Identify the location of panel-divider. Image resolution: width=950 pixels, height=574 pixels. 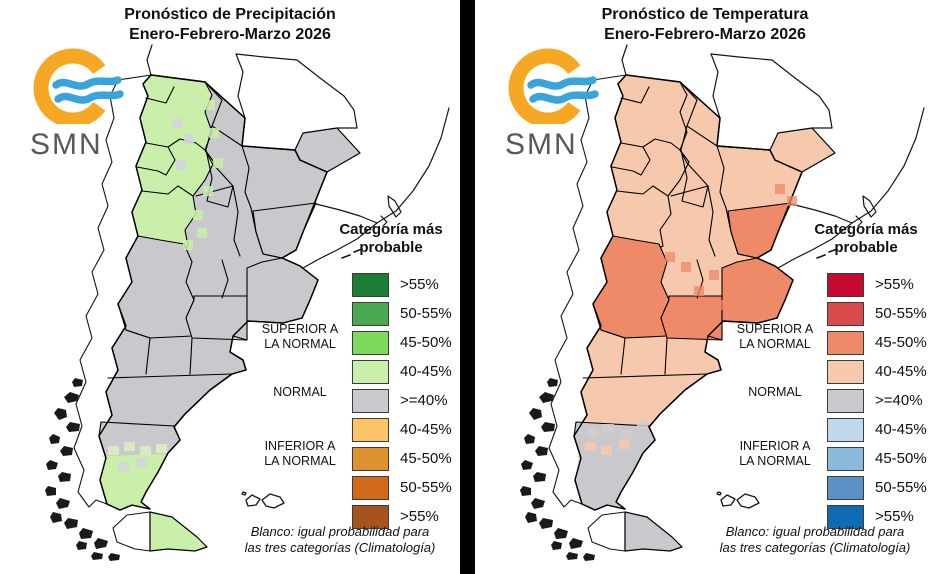
(467, 287).